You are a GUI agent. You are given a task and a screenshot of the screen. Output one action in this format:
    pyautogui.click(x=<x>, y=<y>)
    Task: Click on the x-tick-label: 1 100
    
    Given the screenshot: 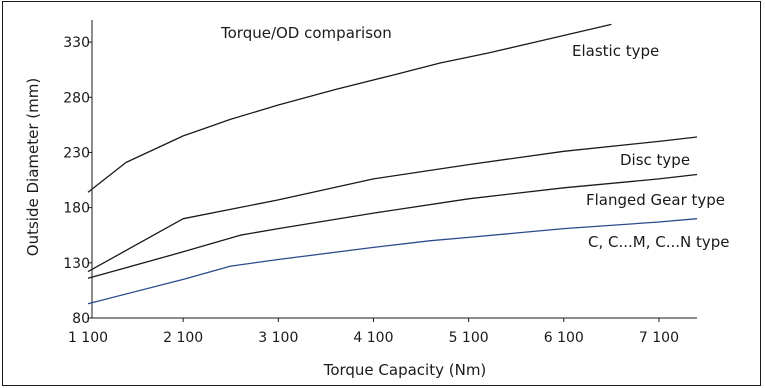 What is the action you would take?
    pyautogui.click(x=88, y=338)
    